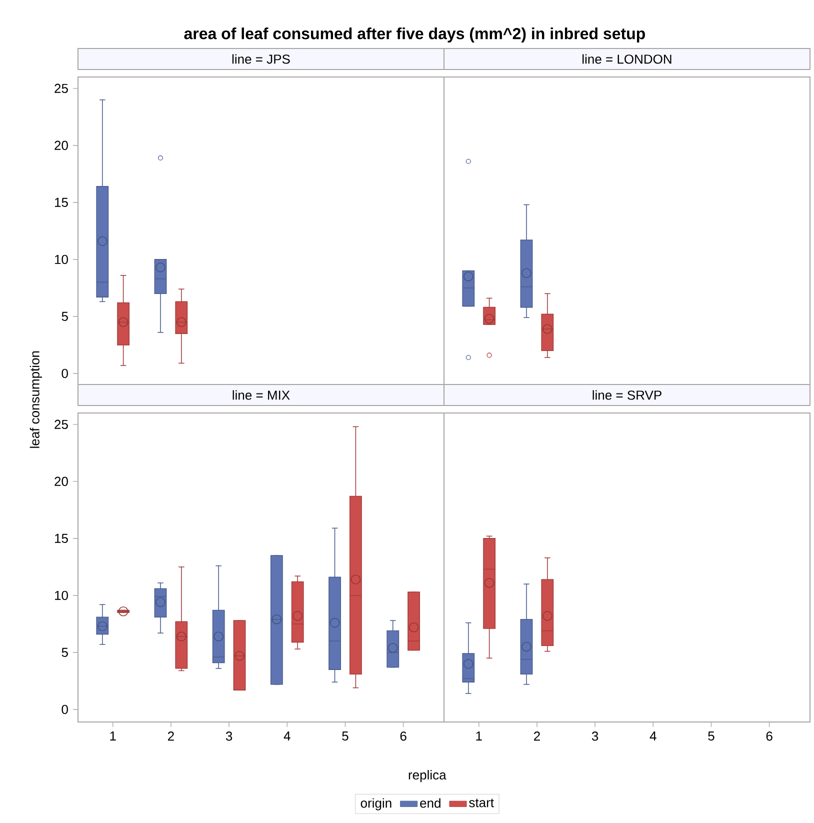 Image resolution: width=814 pixels, height=823 pixels. Describe the element at coordinates (414, 35) in the screenshot. I see `chart-title: area of leaf consumed after five days (mm^2) in inbred setup` at that location.